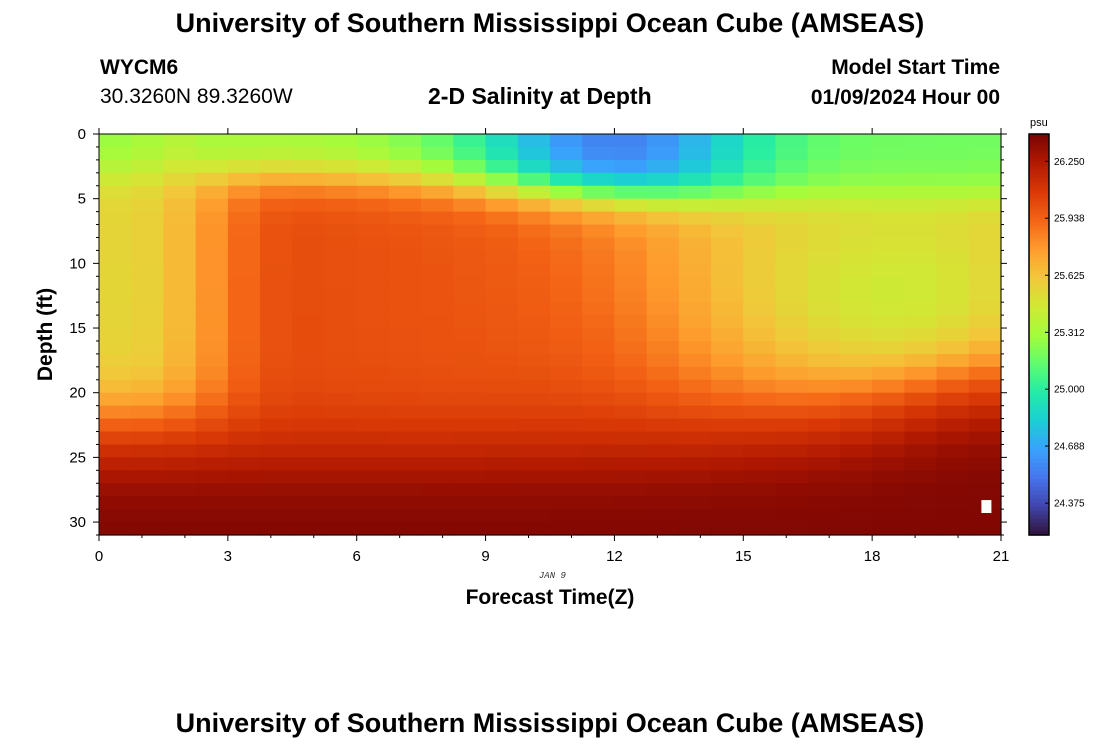 The image size is (1100, 750). I want to click on model-start-label: Model Start Time, so click(915, 67).